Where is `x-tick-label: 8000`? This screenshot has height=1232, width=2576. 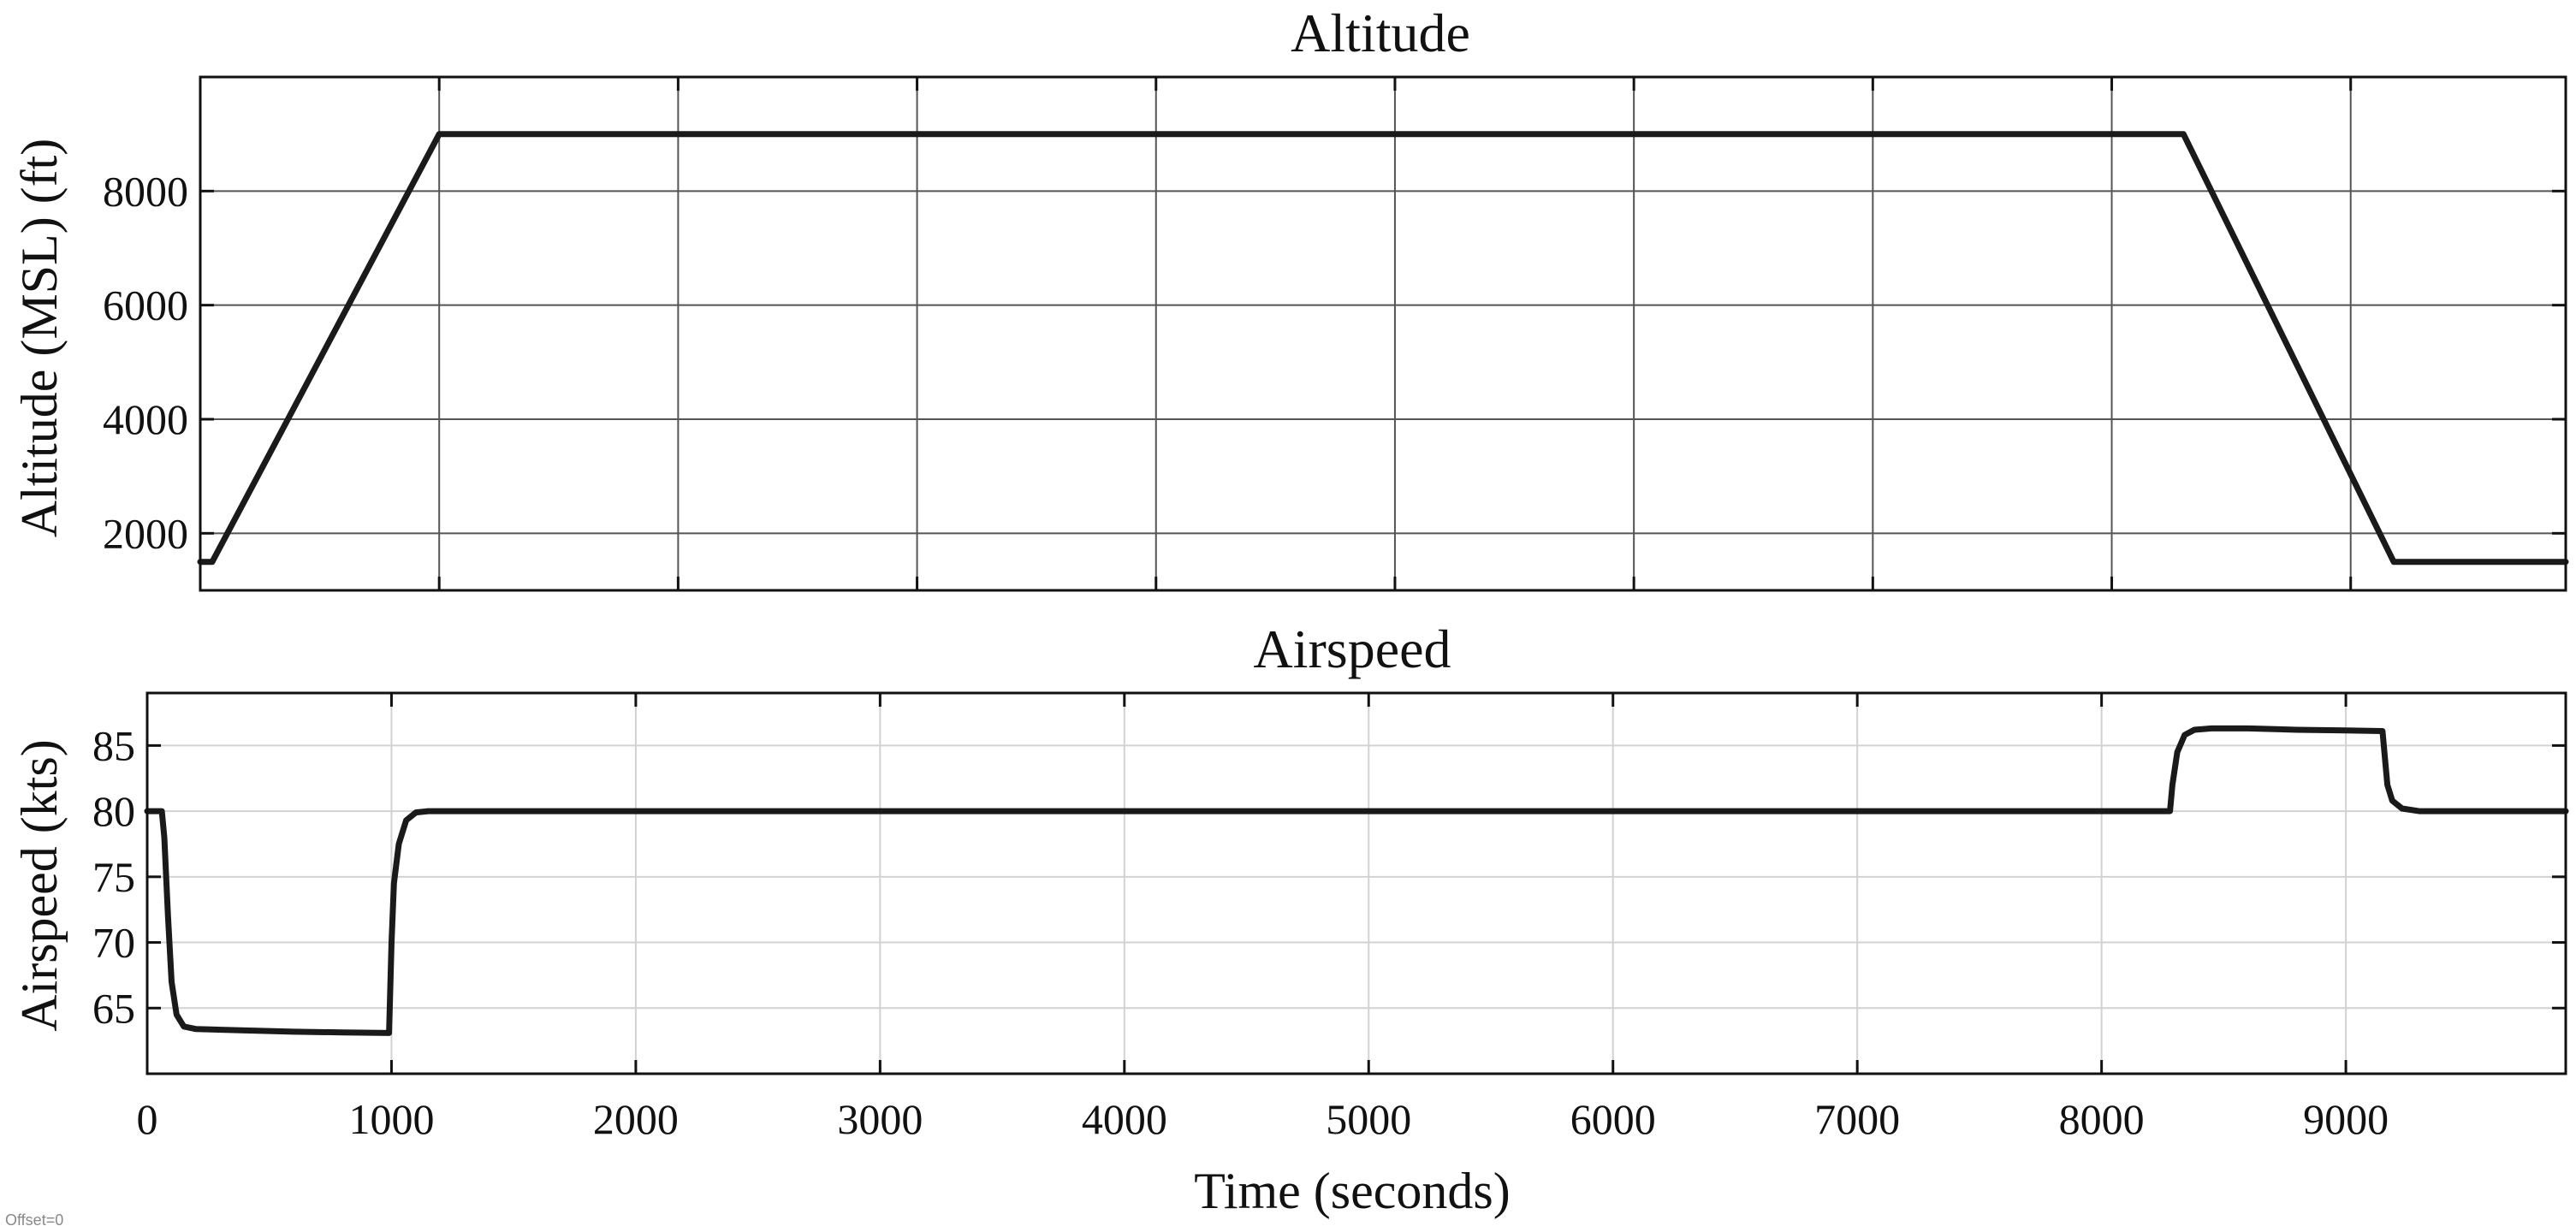
x-tick-label: 8000 is located at coordinates (2102, 1119).